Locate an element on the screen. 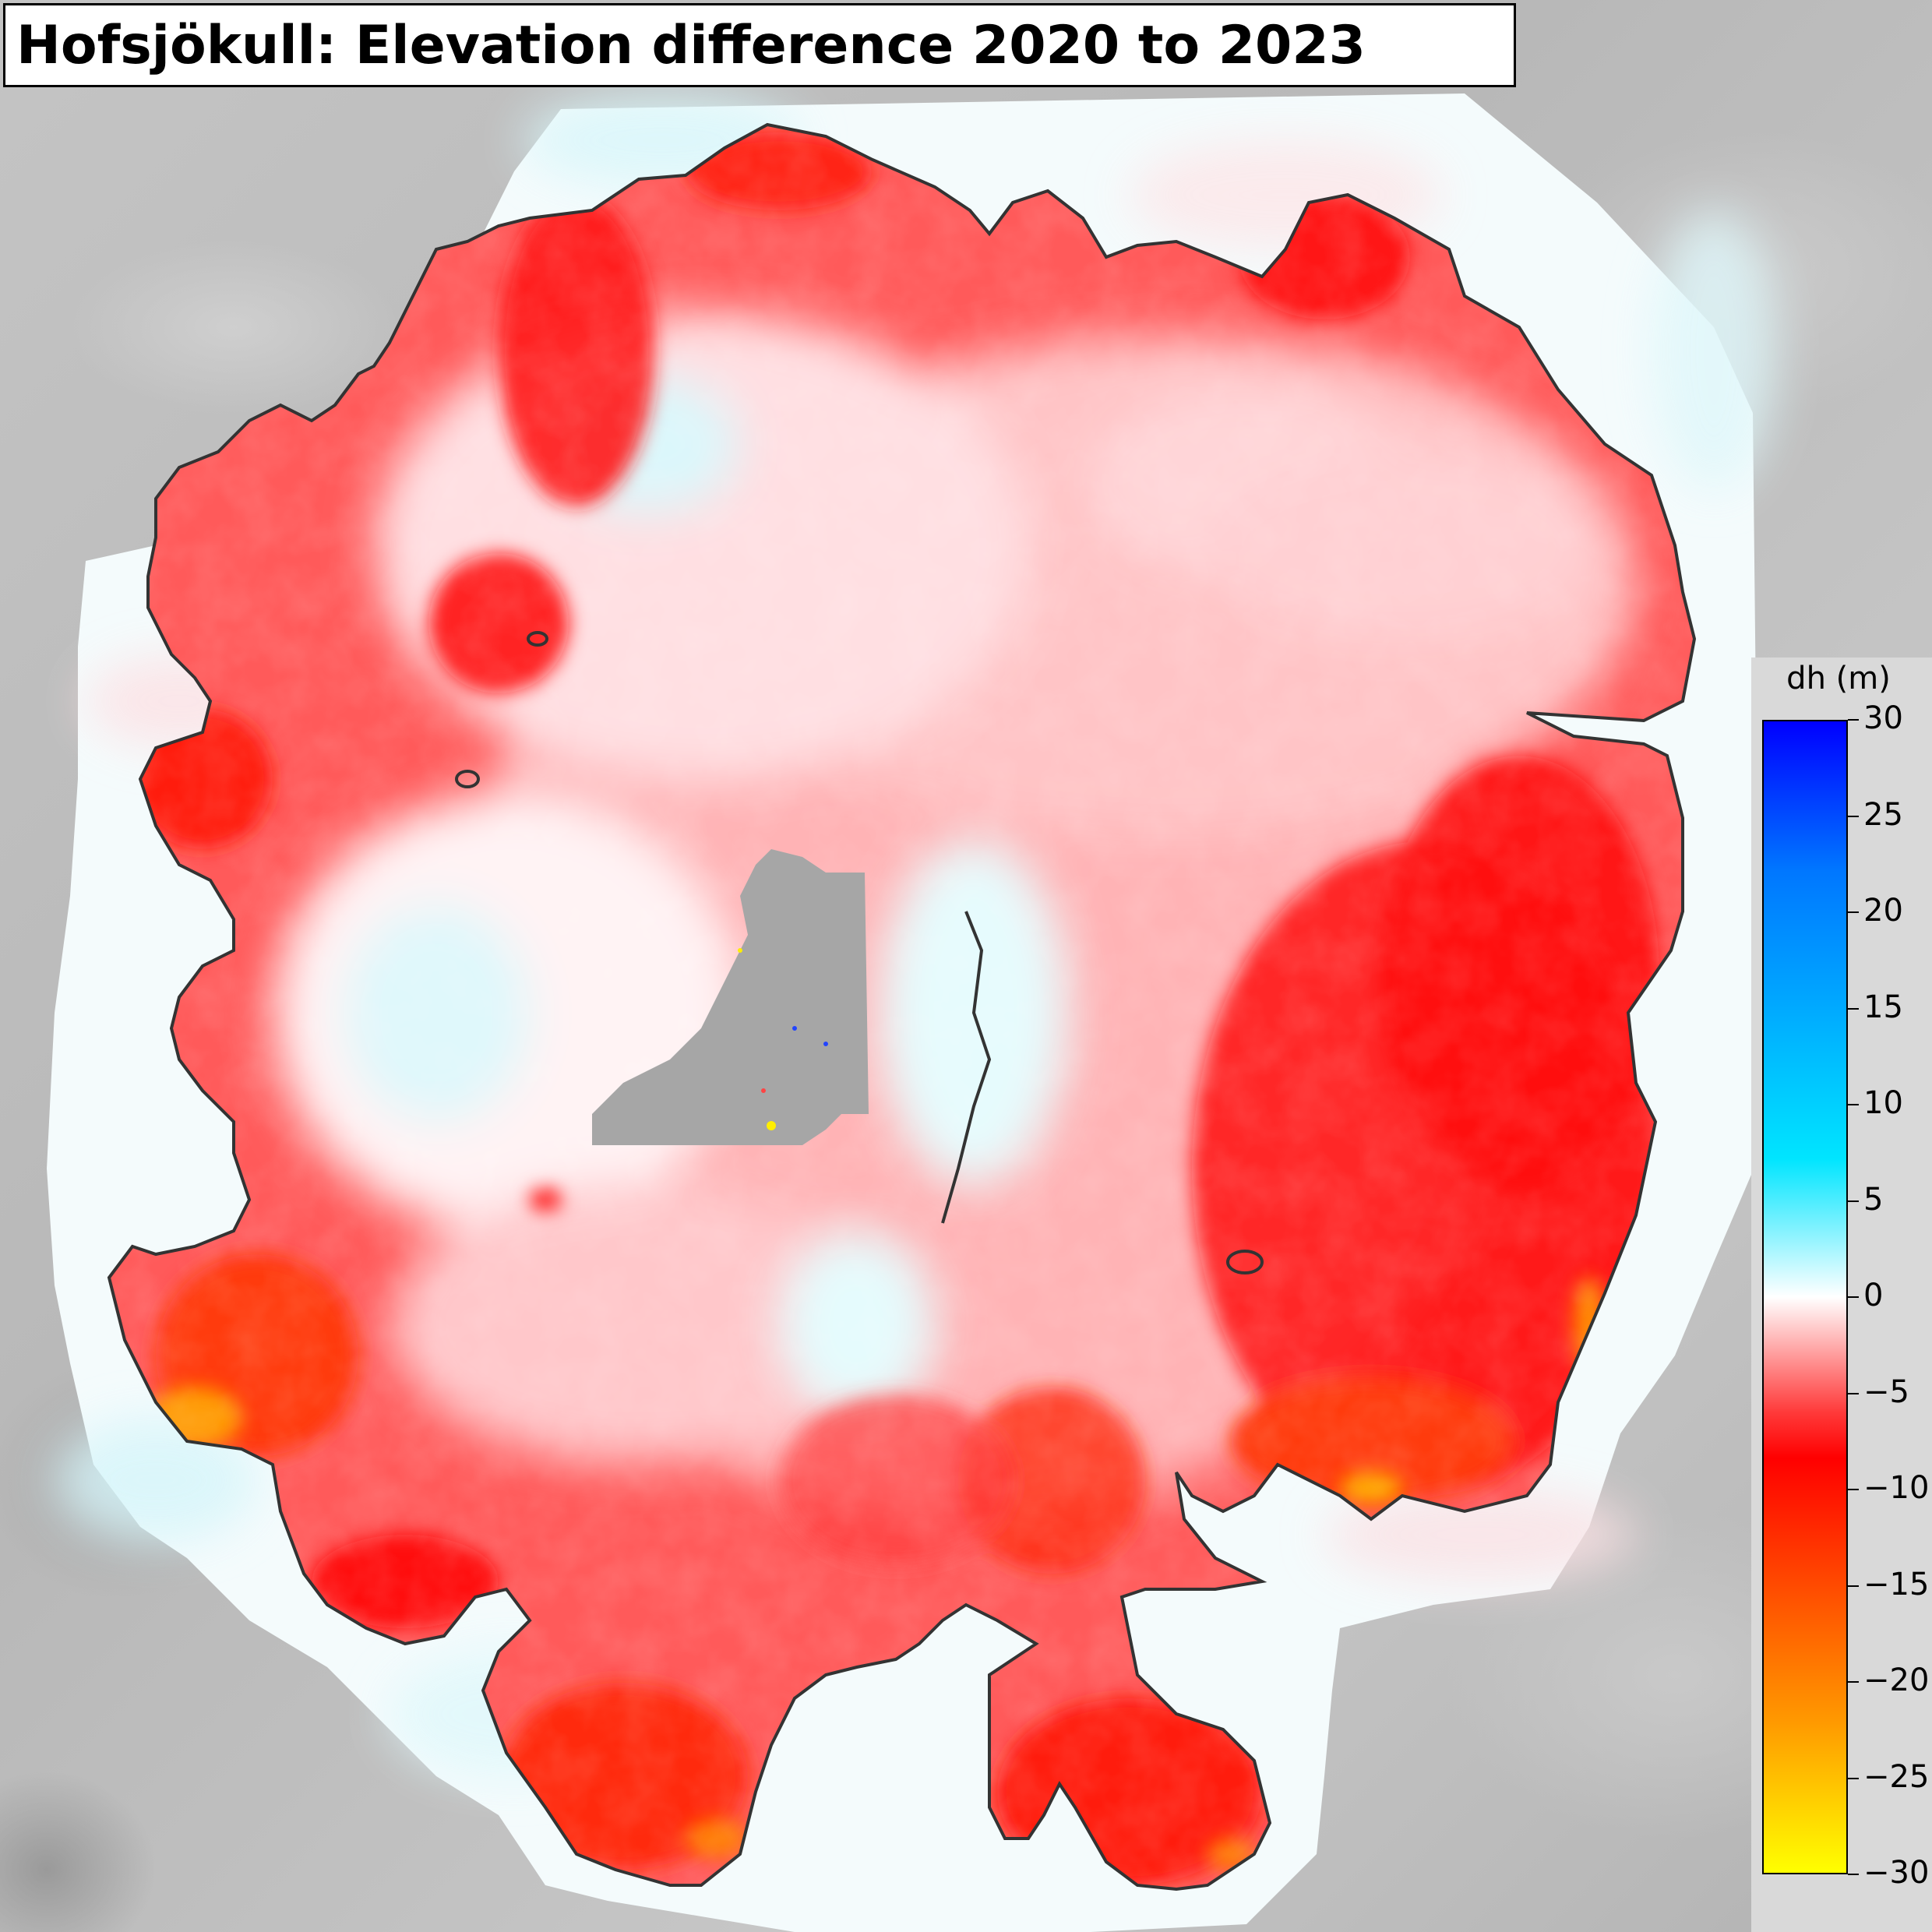 This screenshot has height=1932, width=1932. colorbar-tick-label: −25 is located at coordinates (1896, 1777).